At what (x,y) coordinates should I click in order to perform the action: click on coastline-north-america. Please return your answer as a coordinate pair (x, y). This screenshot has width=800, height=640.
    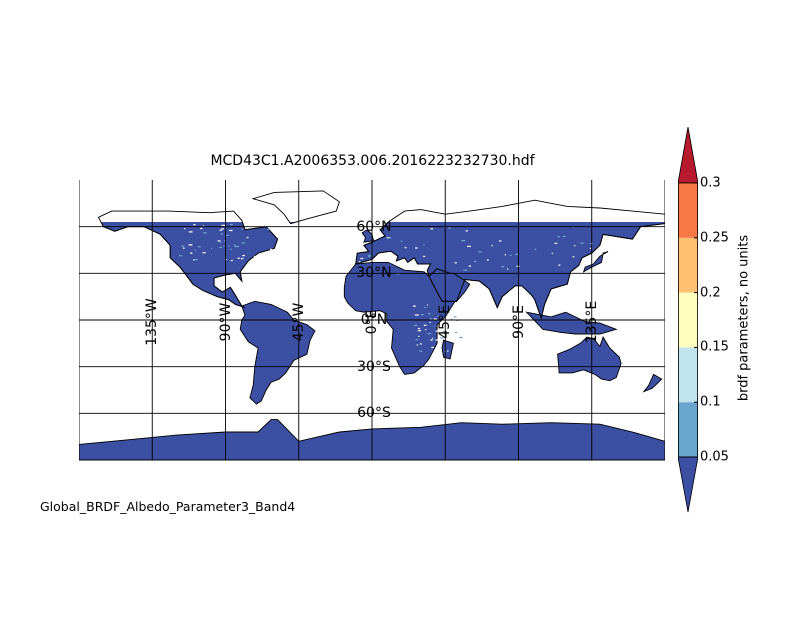
    Looking at the image, I should click on (188, 259).